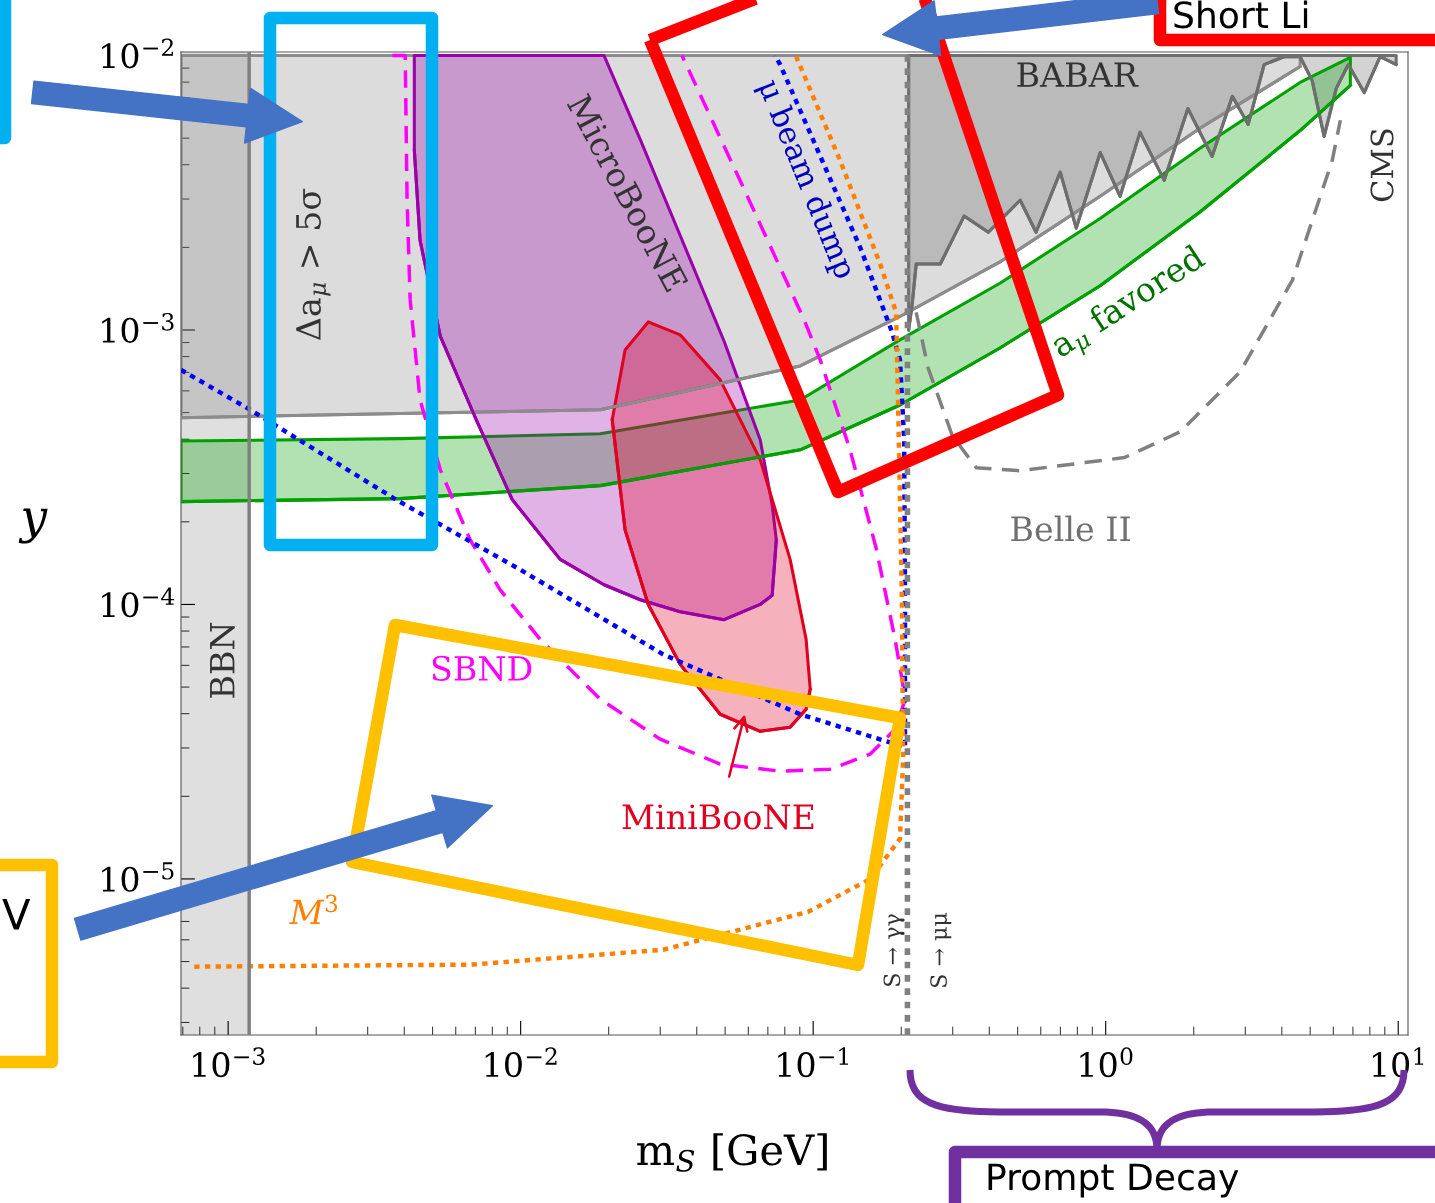 This screenshot has height=1203, width=1435. I want to click on annotation: a$_{μ}$ favored, so click(1129, 304).